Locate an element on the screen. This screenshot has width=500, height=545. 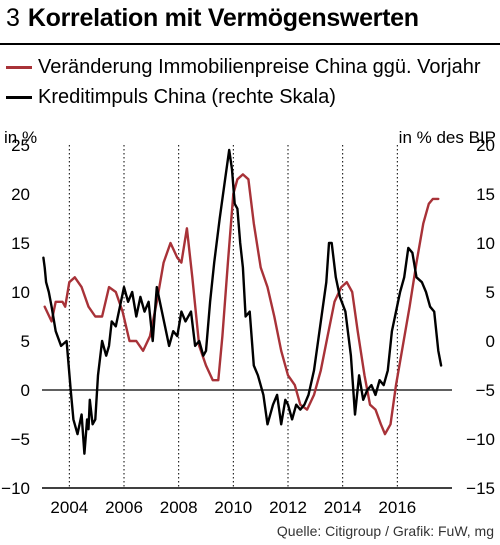
legend-item-credit-impulse: Kreditimpuls China (rechte Skala) is located at coordinates (243, 97).